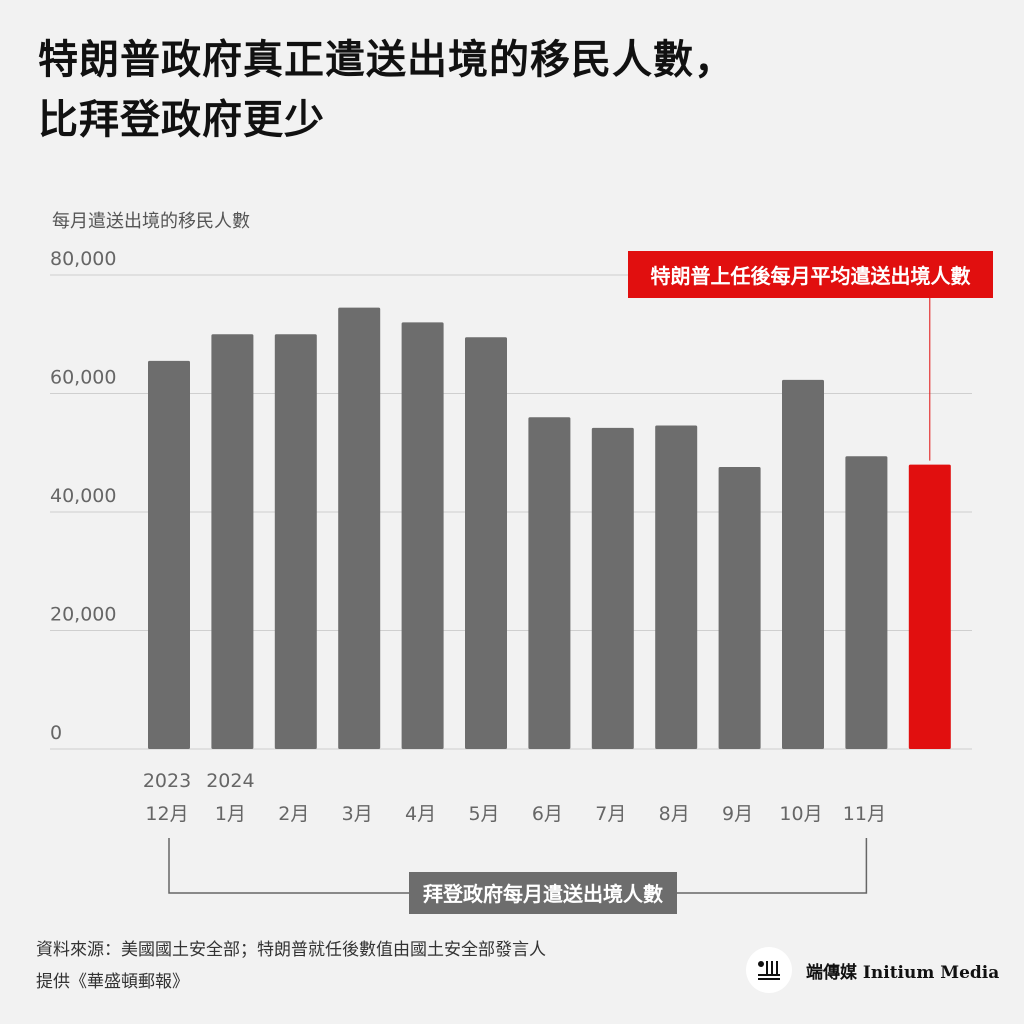 Image resolution: width=1024 pixels, height=1024 pixels. What do you see at coordinates (291, 950) in the screenshot?
I see `source-line1: 資料來源：美國國土安全部；特朗普就任後數值由國土安全部發言人` at bounding box center [291, 950].